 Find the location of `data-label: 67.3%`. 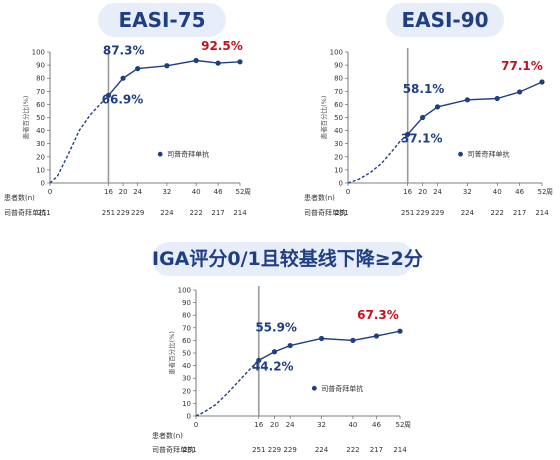

data-label: 67.3% is located at coordinates (378, 315).